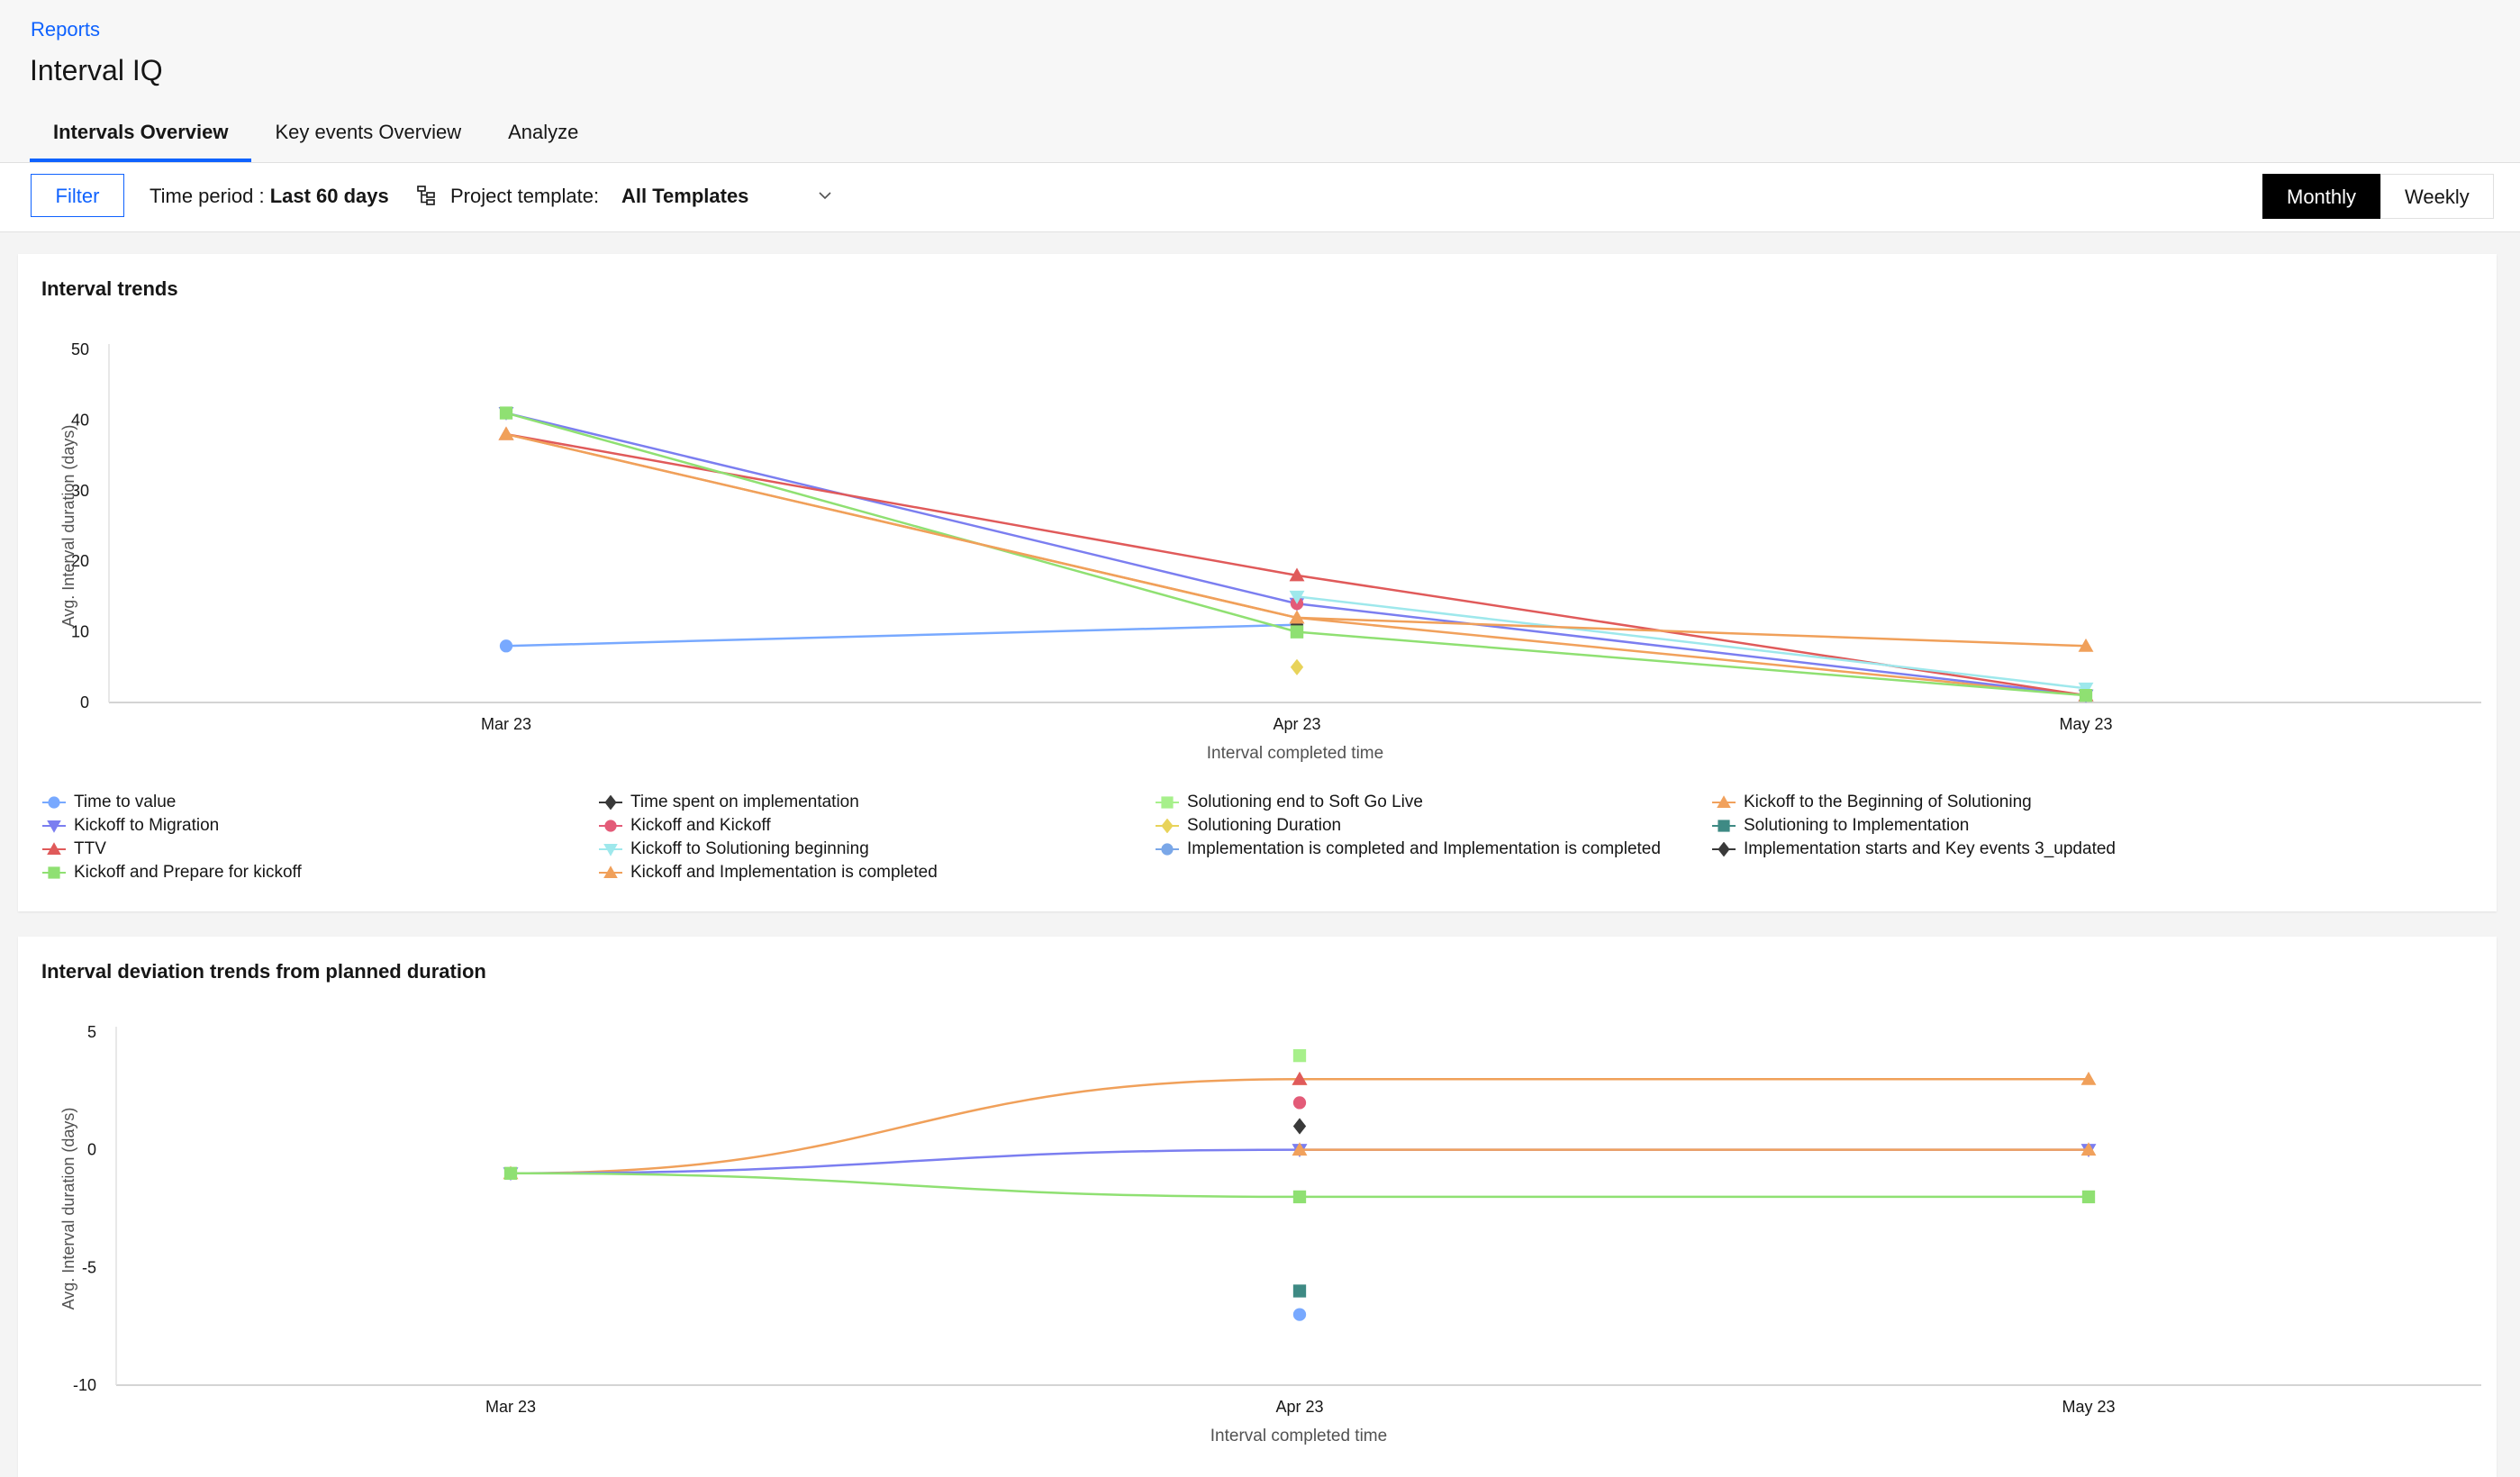 This screenshot has height=1477, width=2520. I want to click on legend-label: Solutioning Duration, so click(1264, 825).